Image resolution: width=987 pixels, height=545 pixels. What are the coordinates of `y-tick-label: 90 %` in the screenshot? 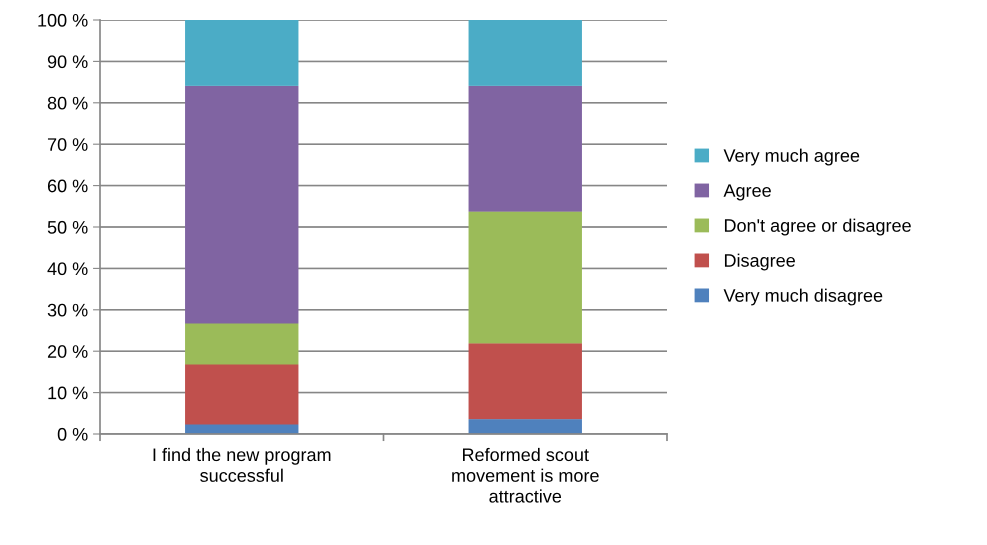 It's located at (68, 61).